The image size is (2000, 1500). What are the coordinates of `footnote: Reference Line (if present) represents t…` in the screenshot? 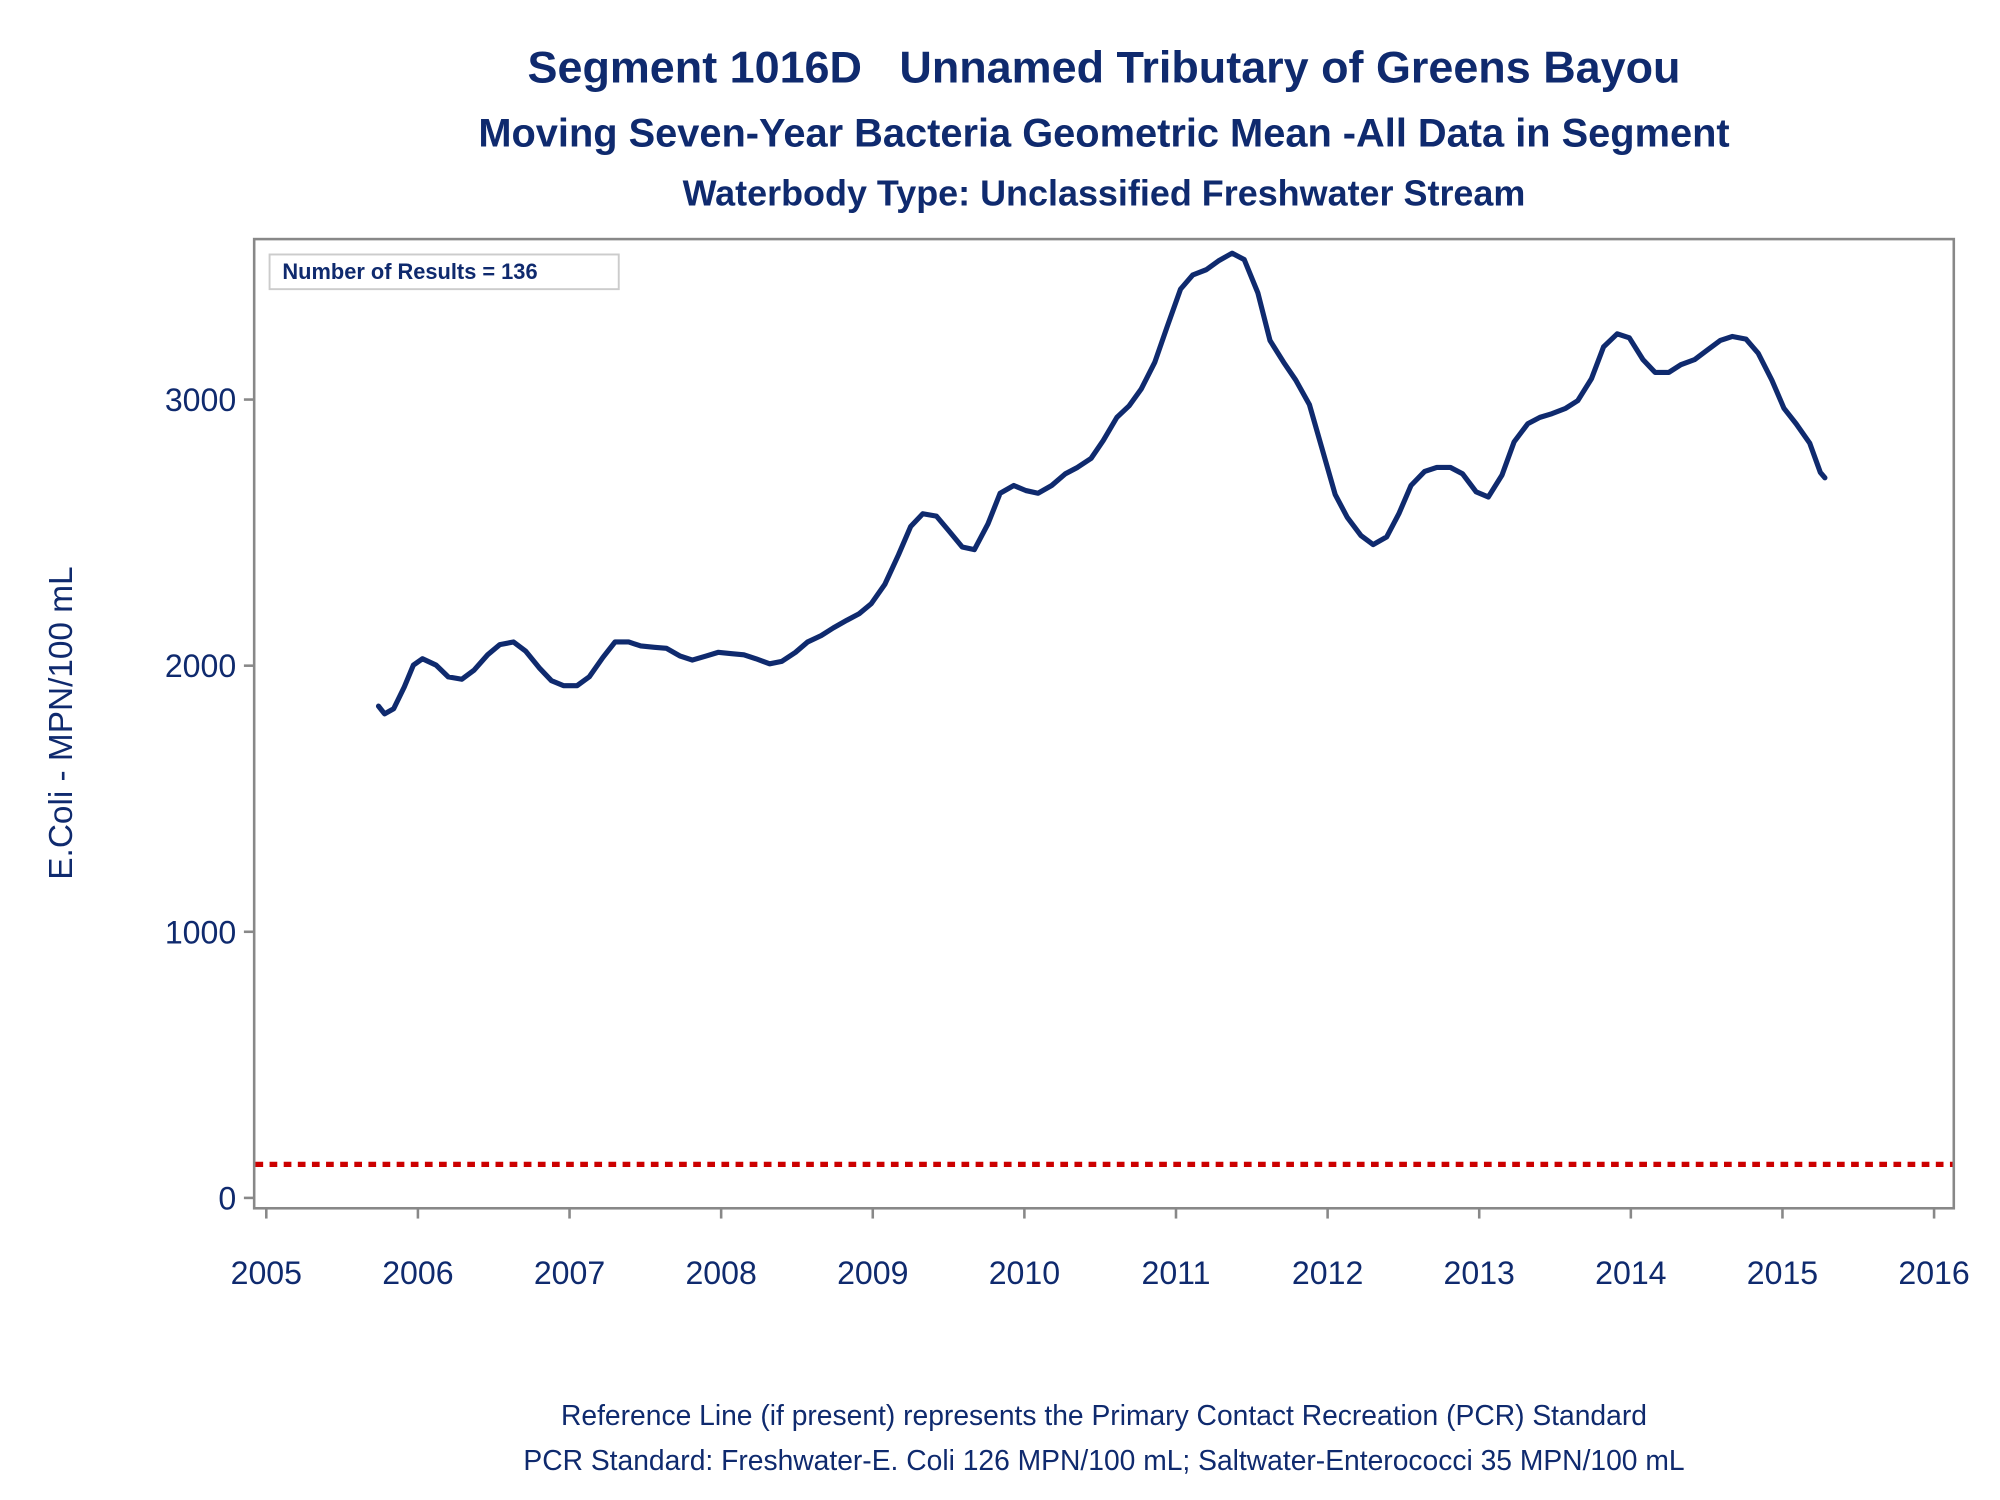 It's located at (1104, 1415).